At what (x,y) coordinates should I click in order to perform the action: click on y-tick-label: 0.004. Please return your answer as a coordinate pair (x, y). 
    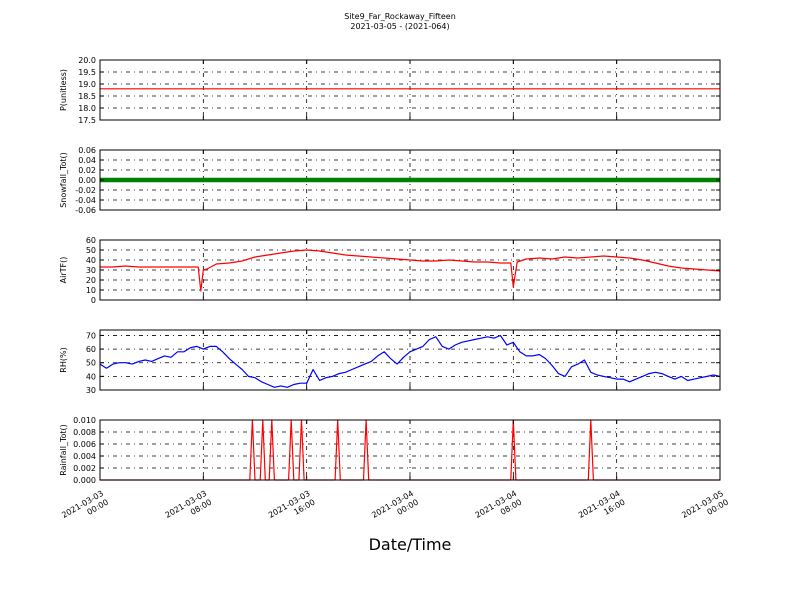
    Looking at the image, I should click on (84, 456).